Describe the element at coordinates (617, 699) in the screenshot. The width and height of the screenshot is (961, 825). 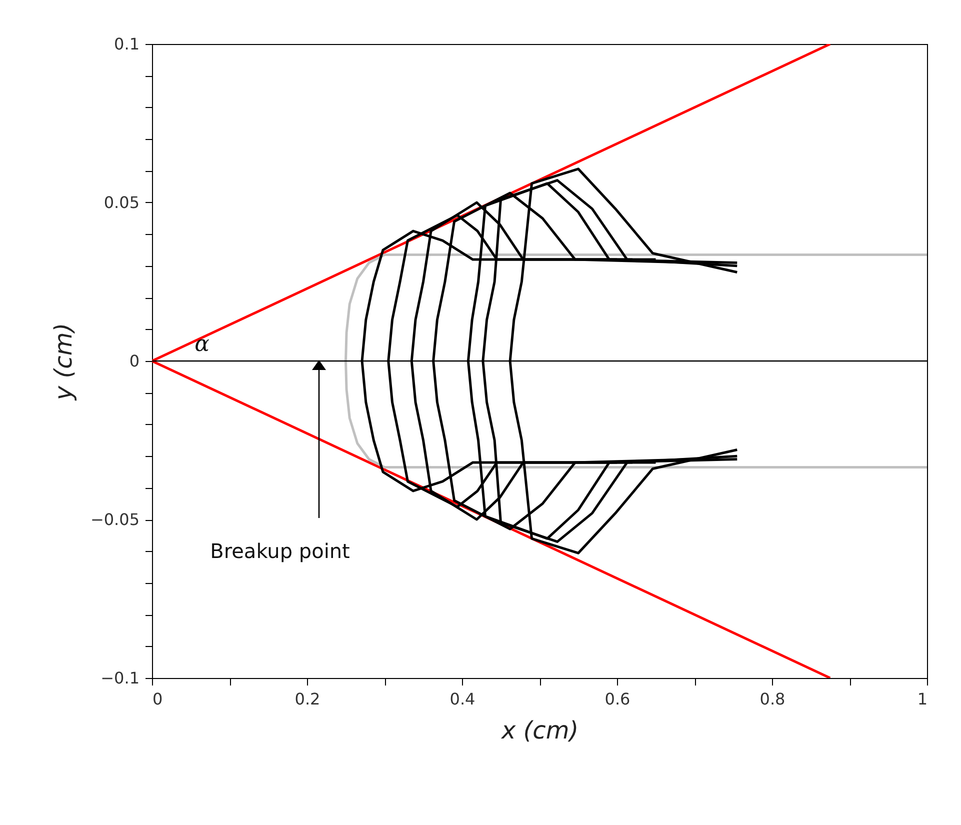
I see `x-tick-label: 0.6` at that location.